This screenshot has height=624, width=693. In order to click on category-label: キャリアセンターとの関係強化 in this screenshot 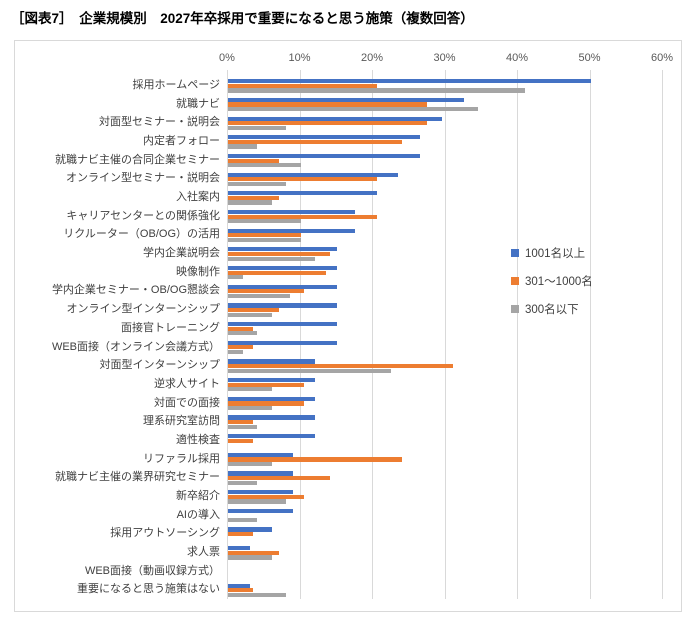, I will do `click(143, 215)`.